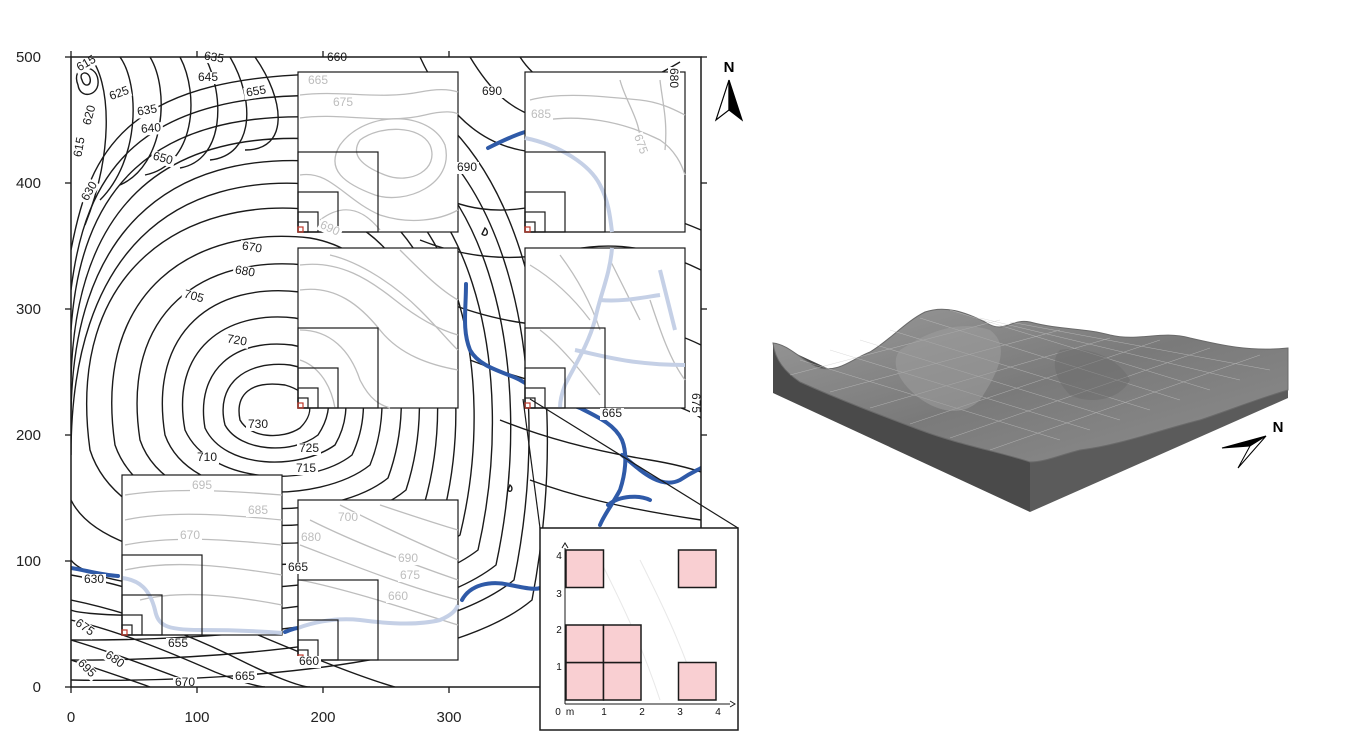 The width and height of the screenshot is (1358, 747). What do you see at coordinates (1252, 444) in the screenshot?
I see `block-north-arrow: N` at bounding box center [1252, 444].